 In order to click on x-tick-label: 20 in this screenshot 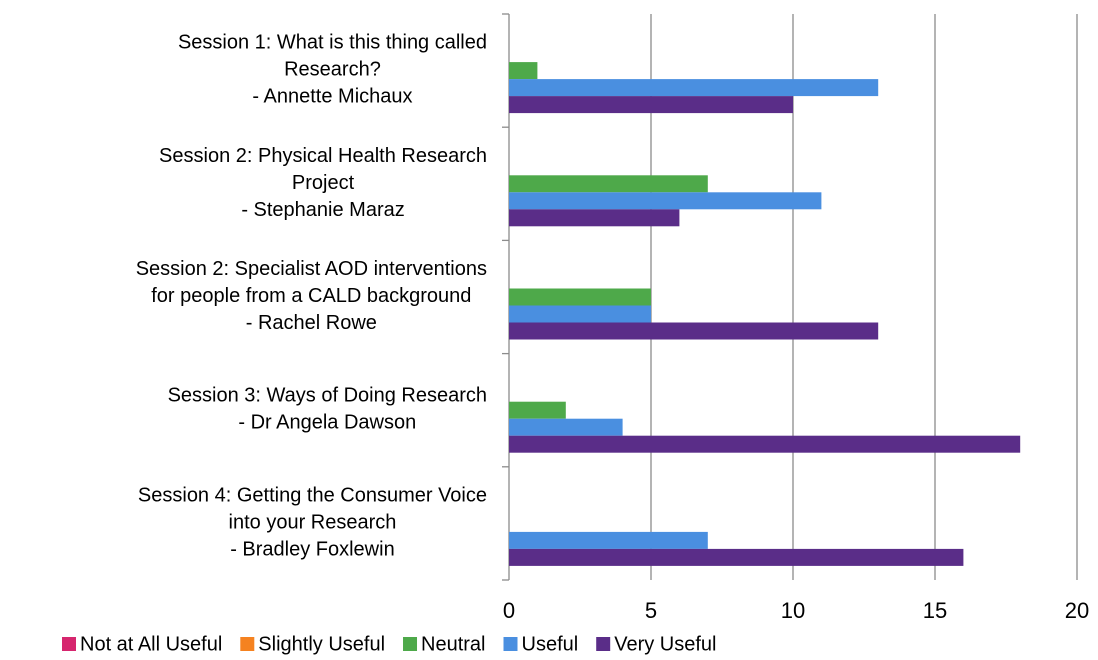, I will do `click(1077, 610)`.